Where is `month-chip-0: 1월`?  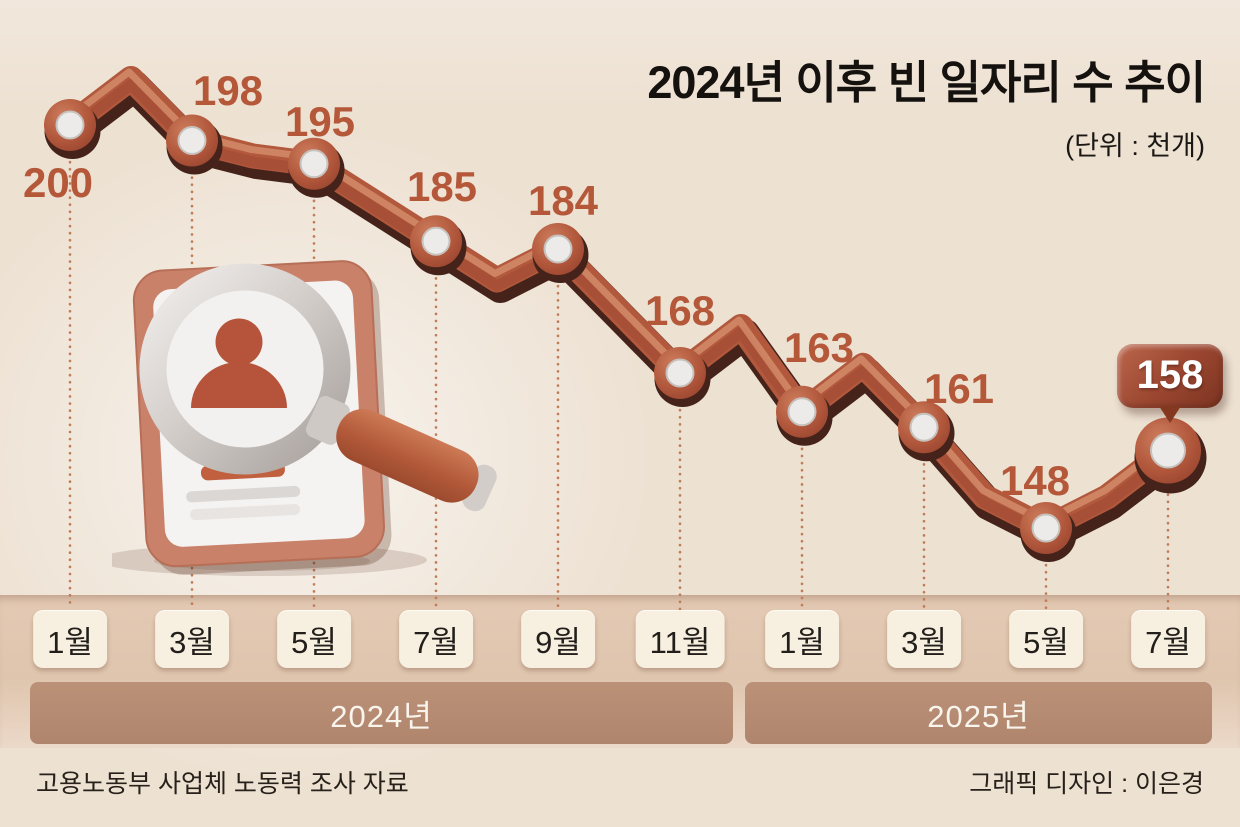
month-chip-0: 1월 is located at coordinates (70, 639).